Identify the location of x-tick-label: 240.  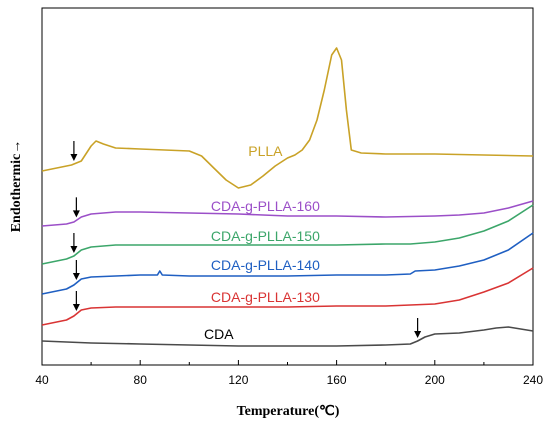
(533, 380).